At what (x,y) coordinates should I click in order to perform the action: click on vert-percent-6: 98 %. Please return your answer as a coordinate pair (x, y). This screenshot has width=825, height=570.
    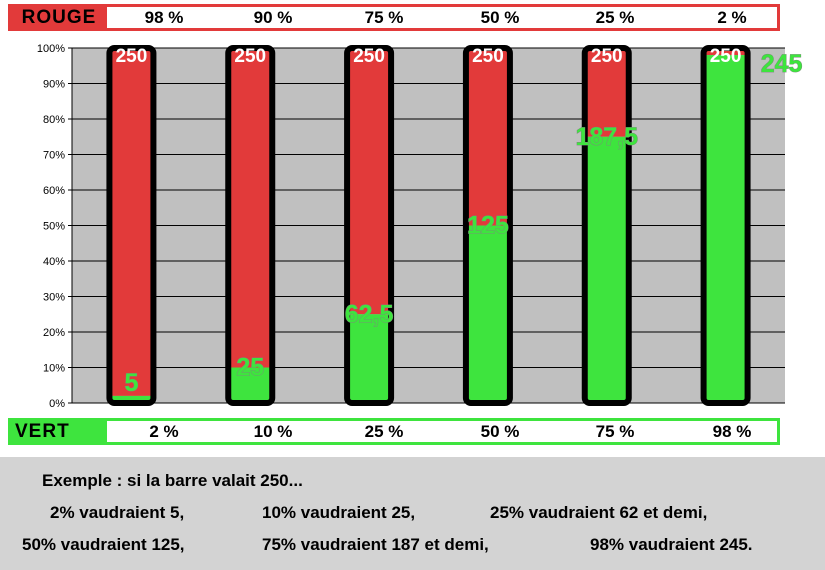
    Looking at the image, I should click on (732, 431).